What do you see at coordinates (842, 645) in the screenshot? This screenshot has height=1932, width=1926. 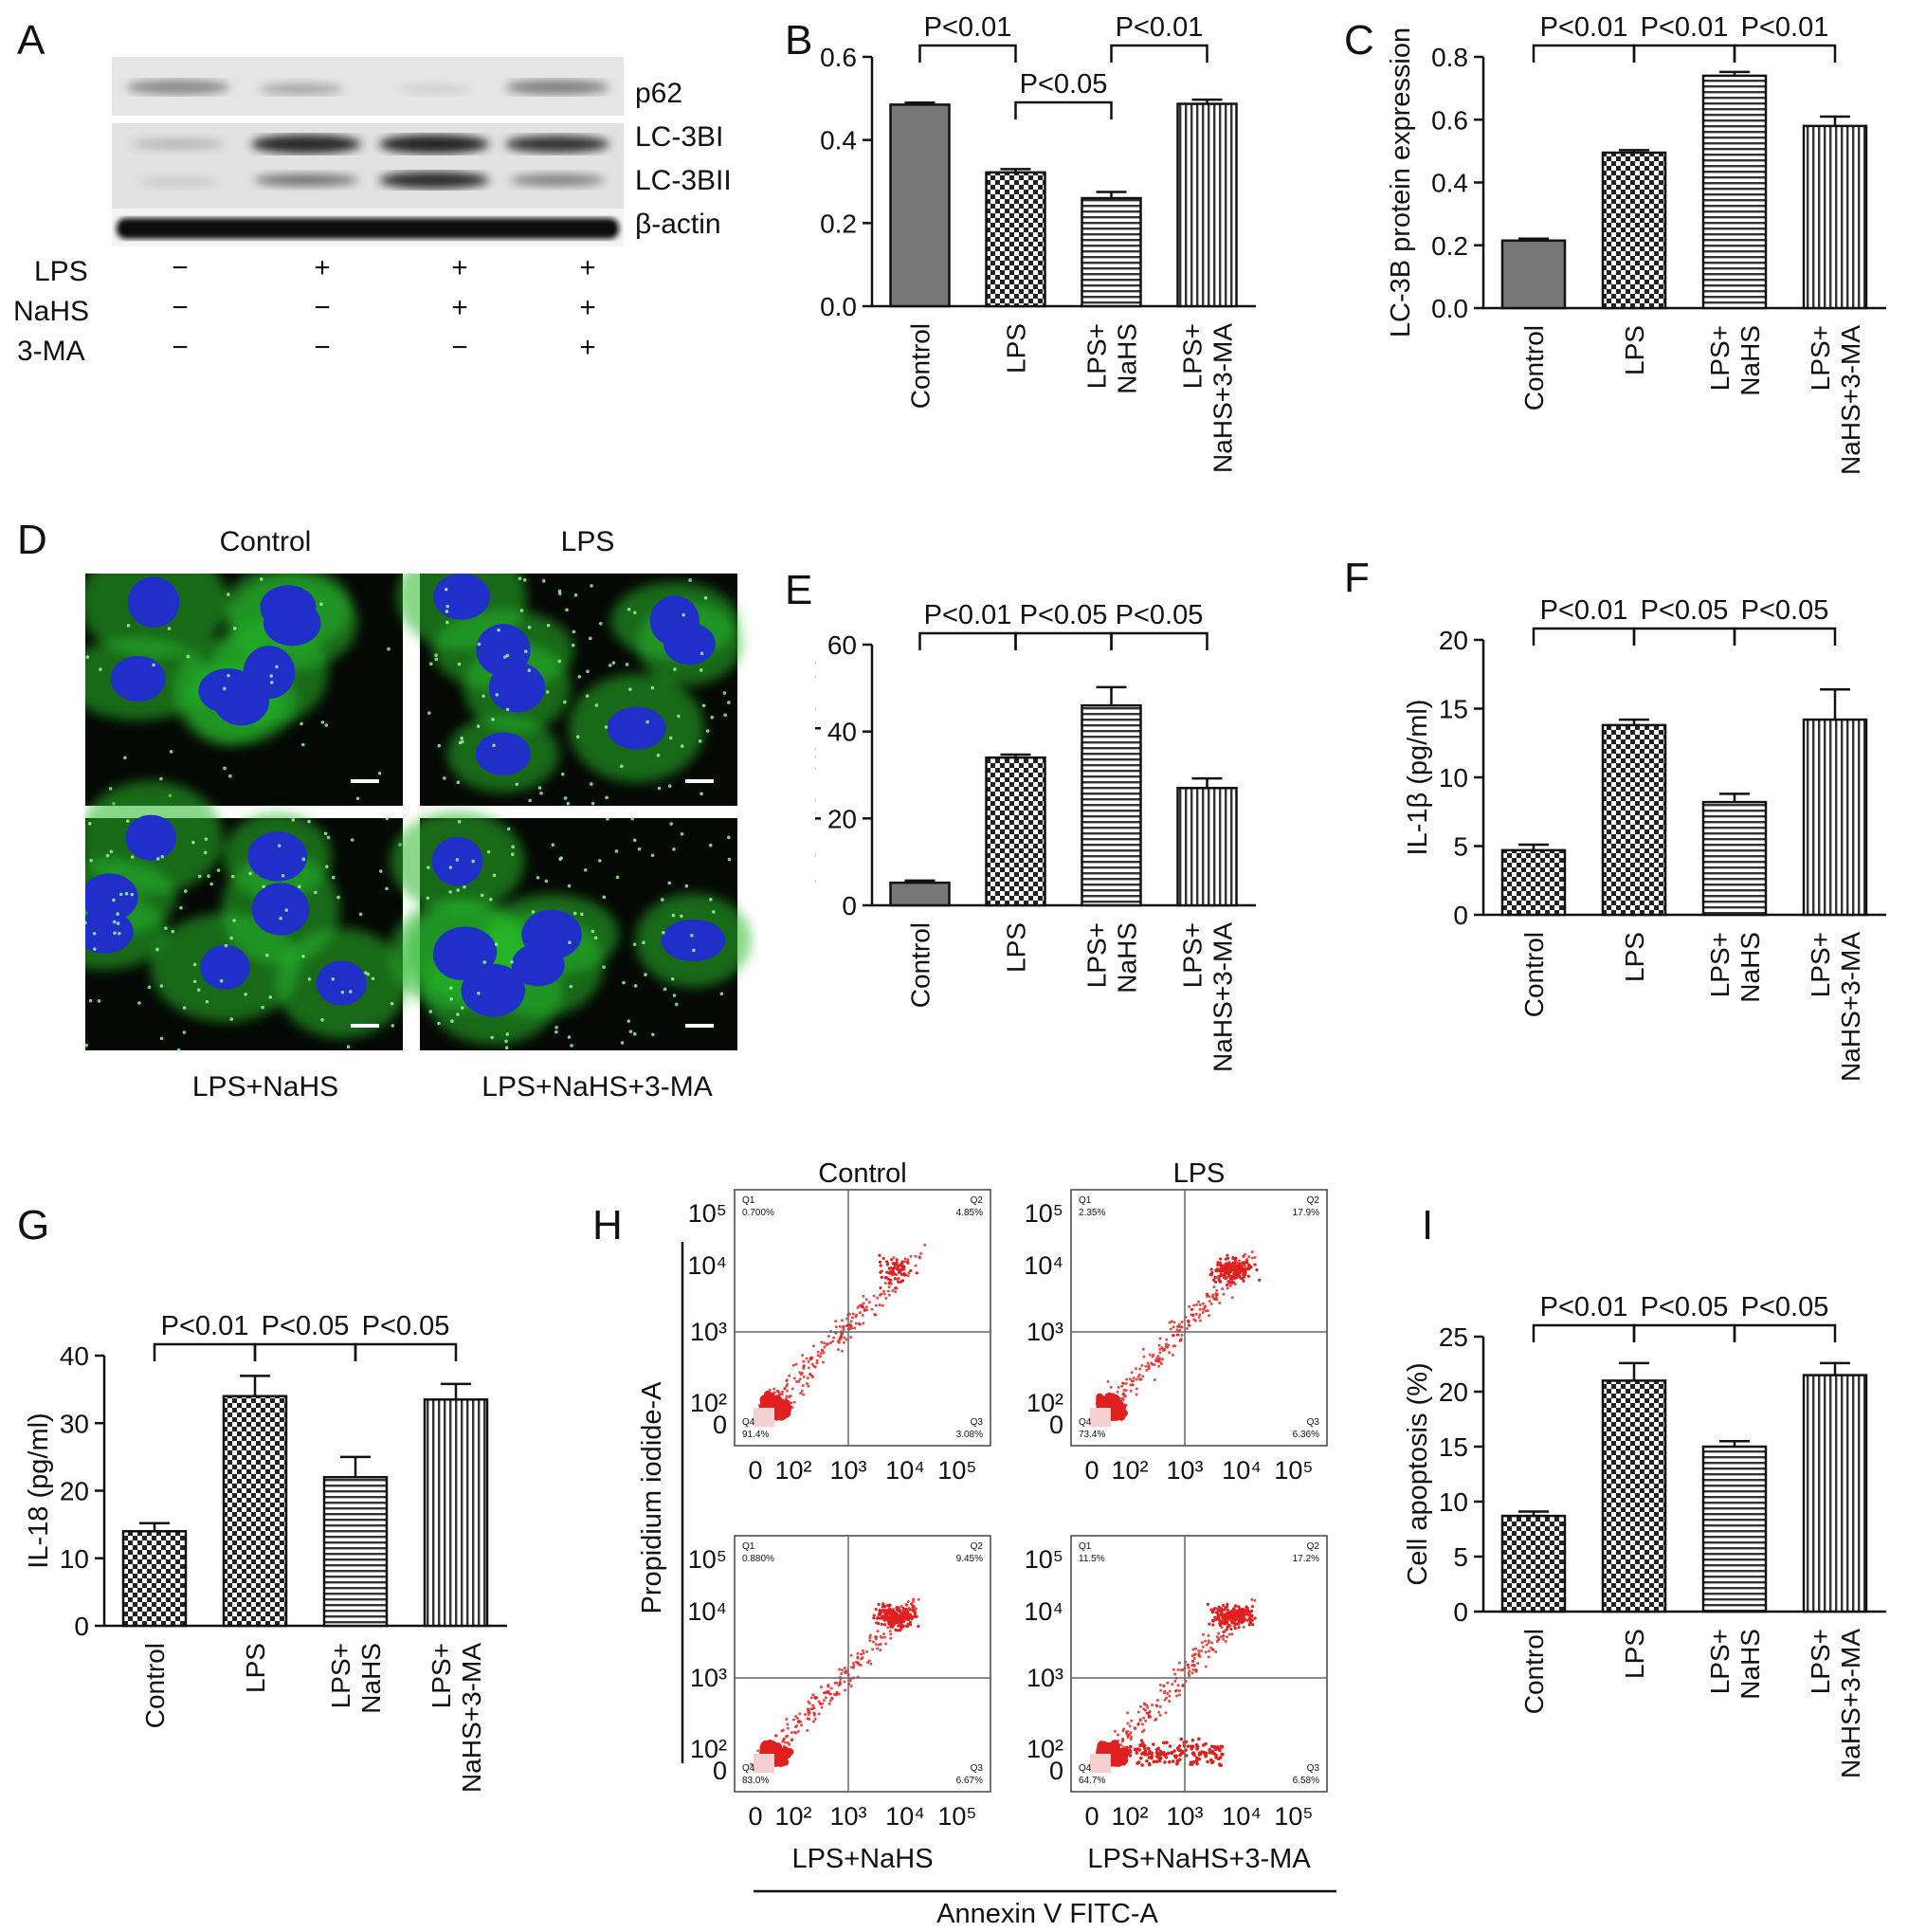 I see `y-tick-label: 60` at bounding box center [842, 645].